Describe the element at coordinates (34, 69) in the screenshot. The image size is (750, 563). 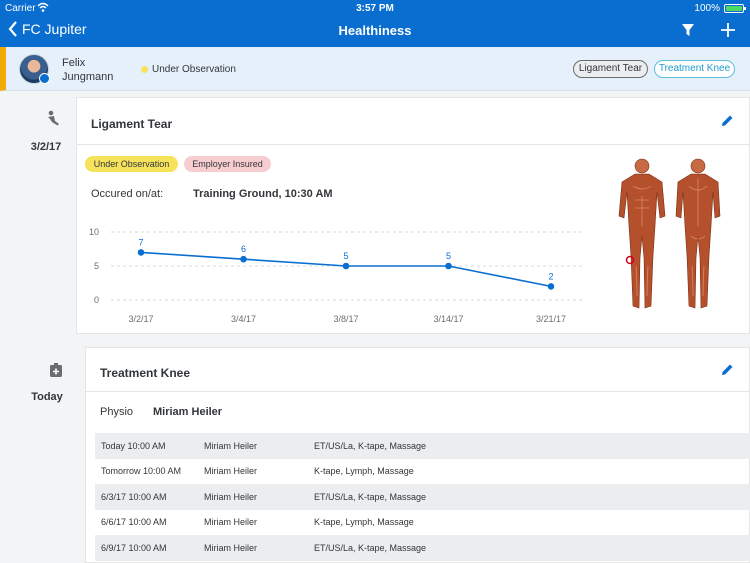
I see `avatar` at that location.